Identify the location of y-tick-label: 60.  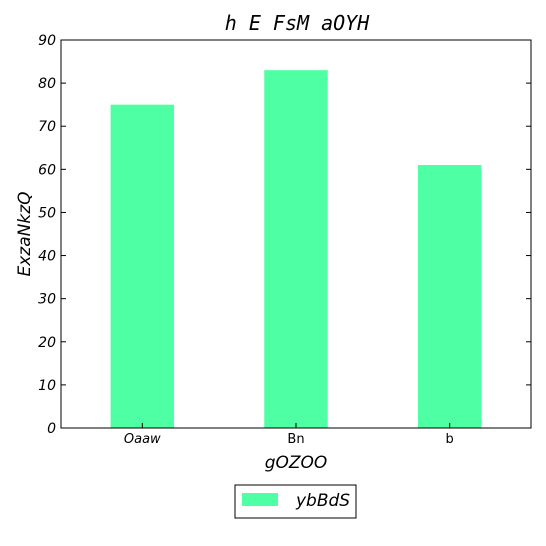
(47, 170).